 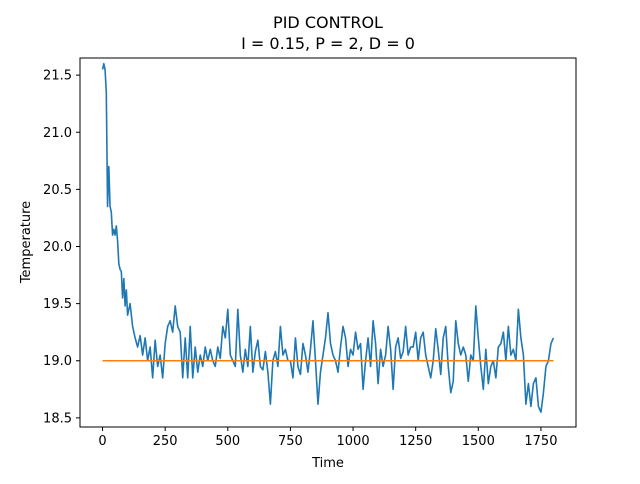 What do you see at coordinates (353, 441) in the screenshot?
I see `x-tick-label: 1000` at bounding box center [353, 441].